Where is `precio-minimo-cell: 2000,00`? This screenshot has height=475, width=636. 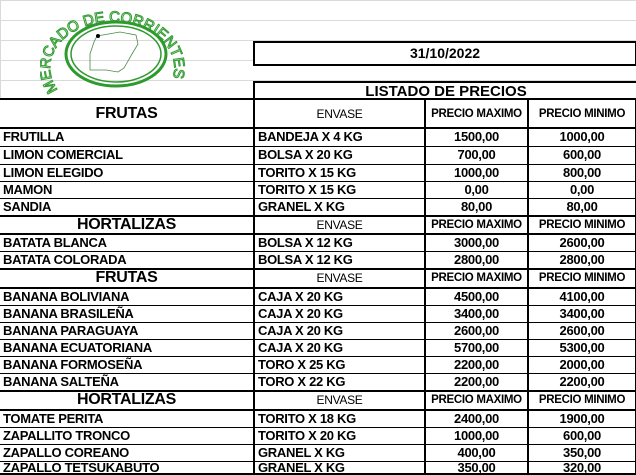
precio-minimo-cell: 2000,00 is located at coordinates (582, 365).